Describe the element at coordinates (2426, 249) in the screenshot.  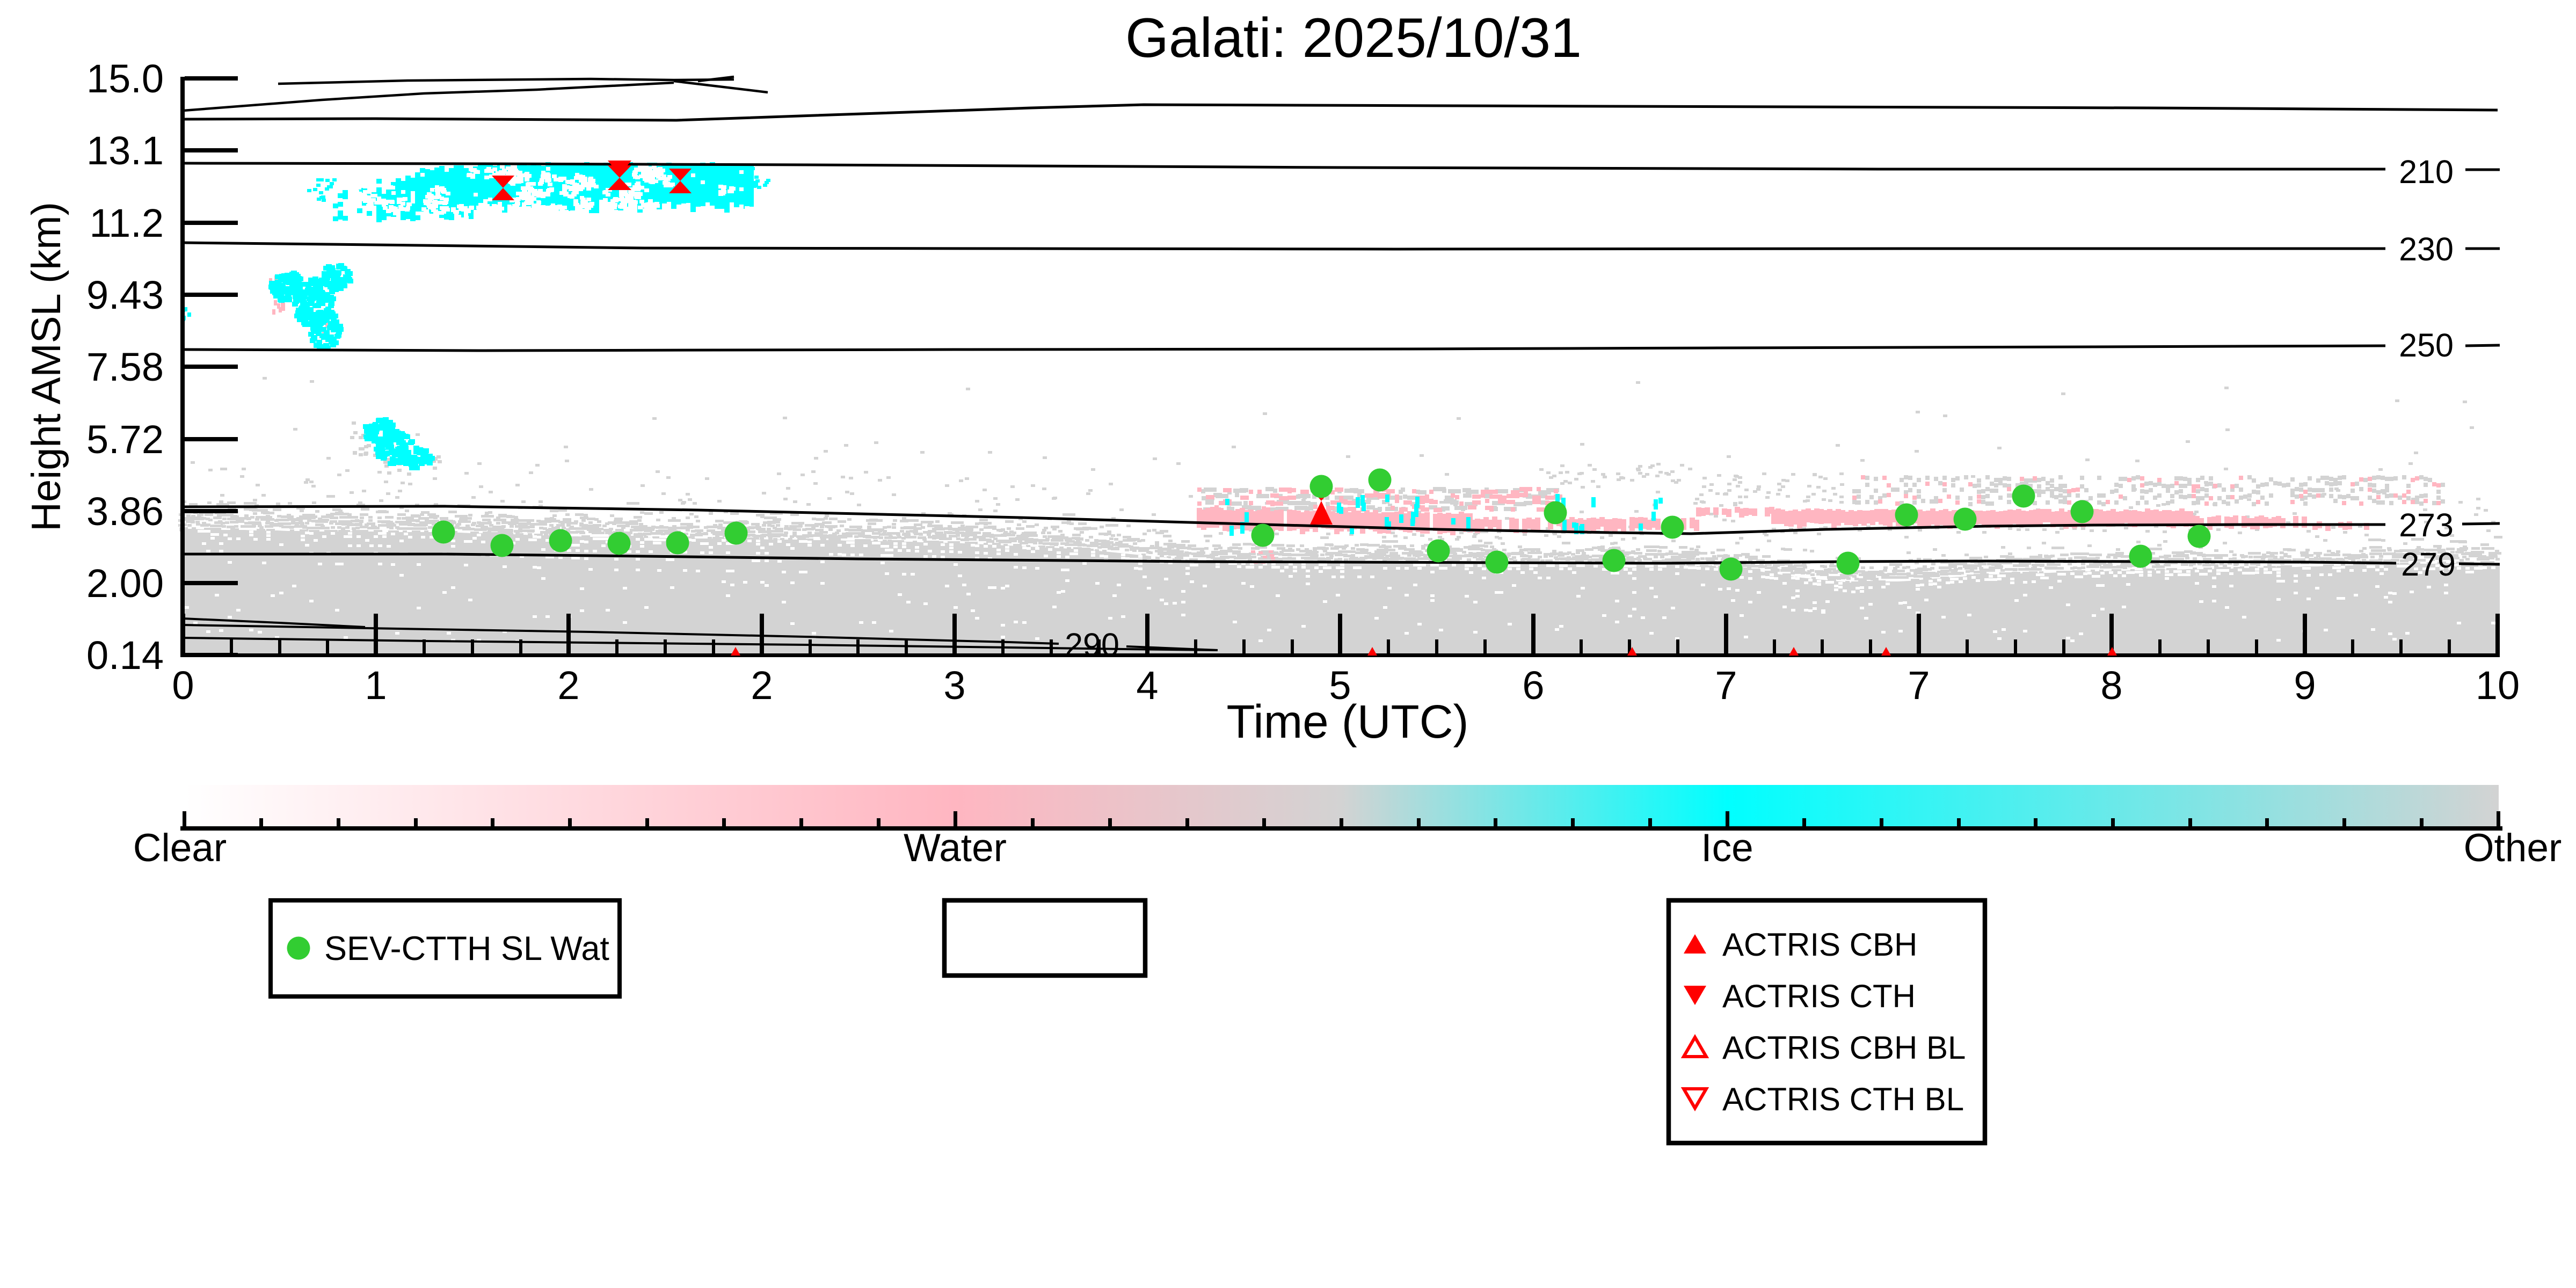
I see `svg-text: 230` at that location.